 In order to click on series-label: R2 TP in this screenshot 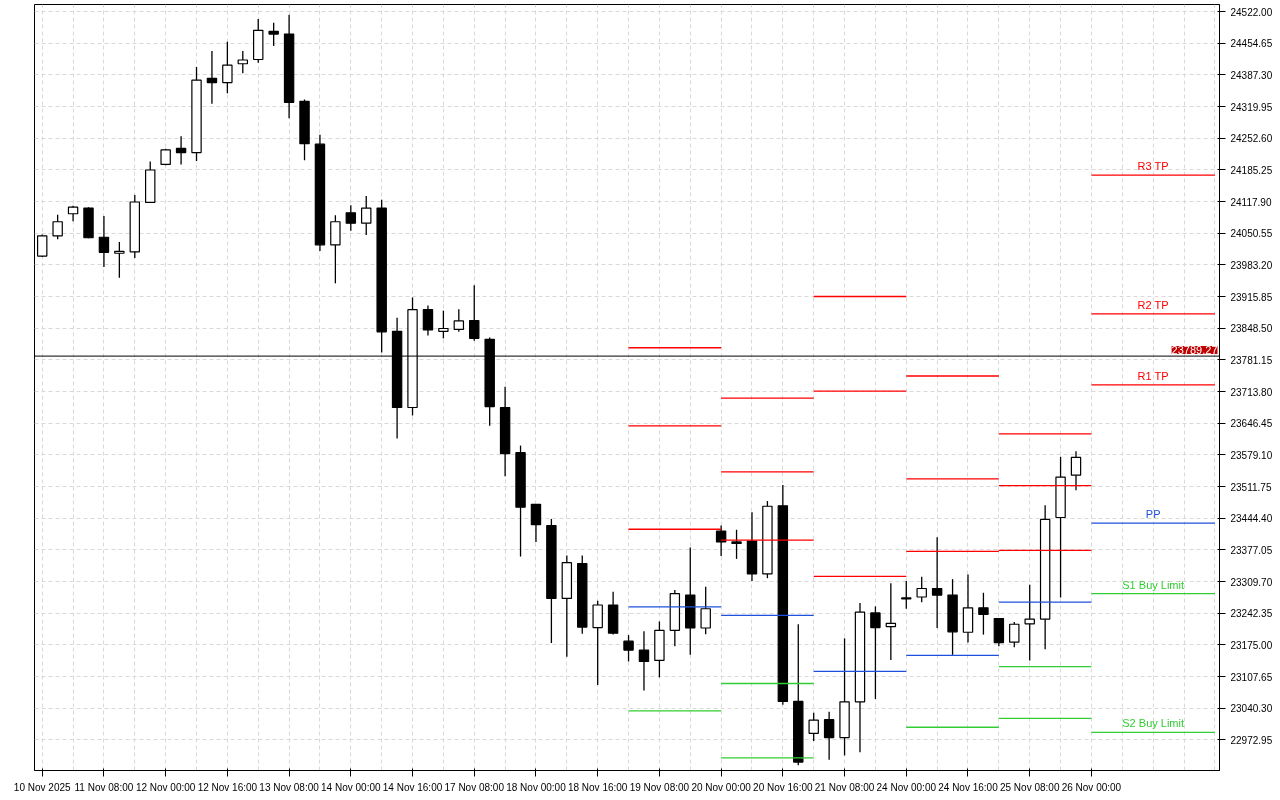, I will do `click(1153, 304)`.